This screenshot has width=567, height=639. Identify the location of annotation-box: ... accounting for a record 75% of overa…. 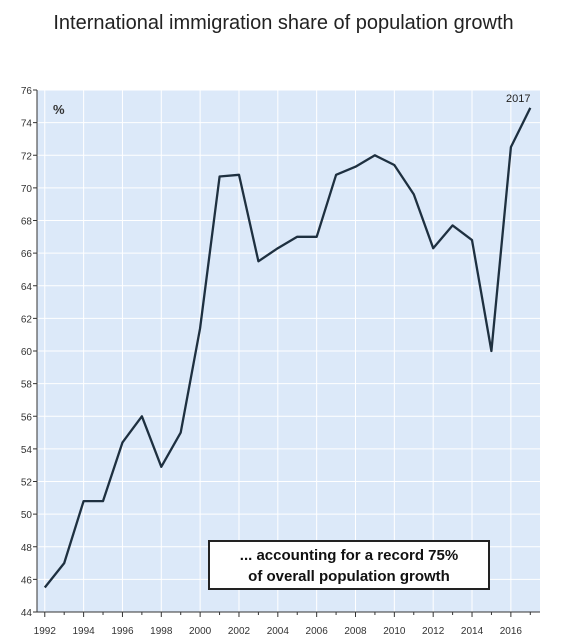
(349, 565).